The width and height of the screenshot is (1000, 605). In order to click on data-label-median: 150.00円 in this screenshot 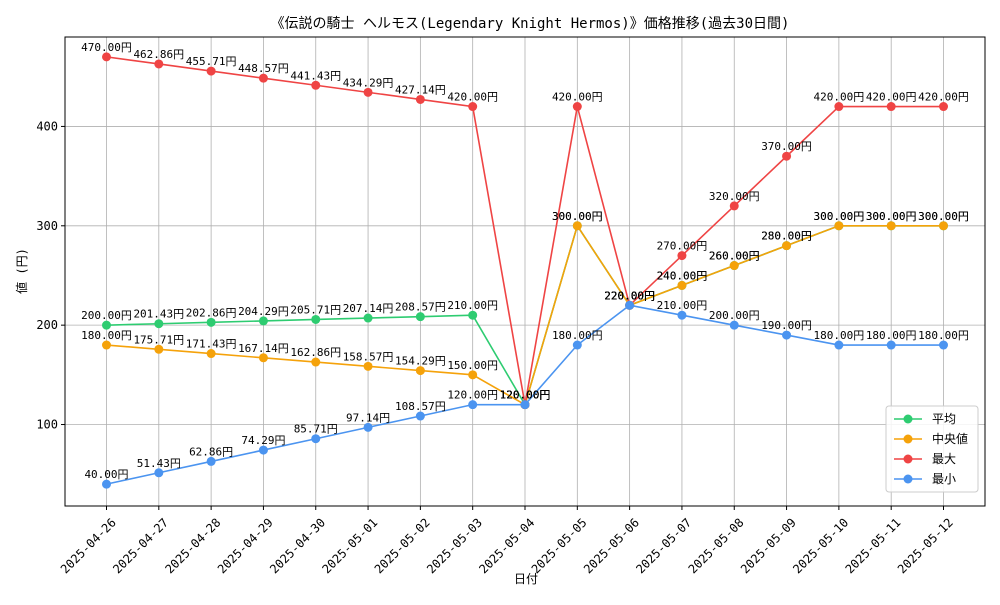, I will do `click(472, 365)`.